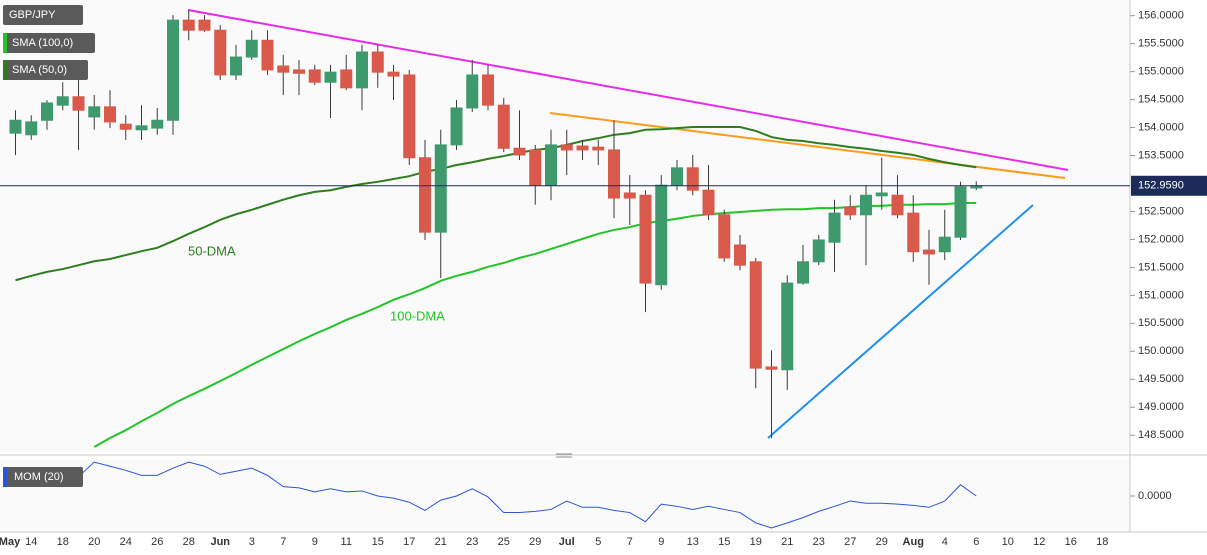 The width and height of the screenshot is (1207, 555). What do you see at coordinates (157, 542) in the screenshot?
I see `x-tick-label: 26` at bounding box center [157, 542].